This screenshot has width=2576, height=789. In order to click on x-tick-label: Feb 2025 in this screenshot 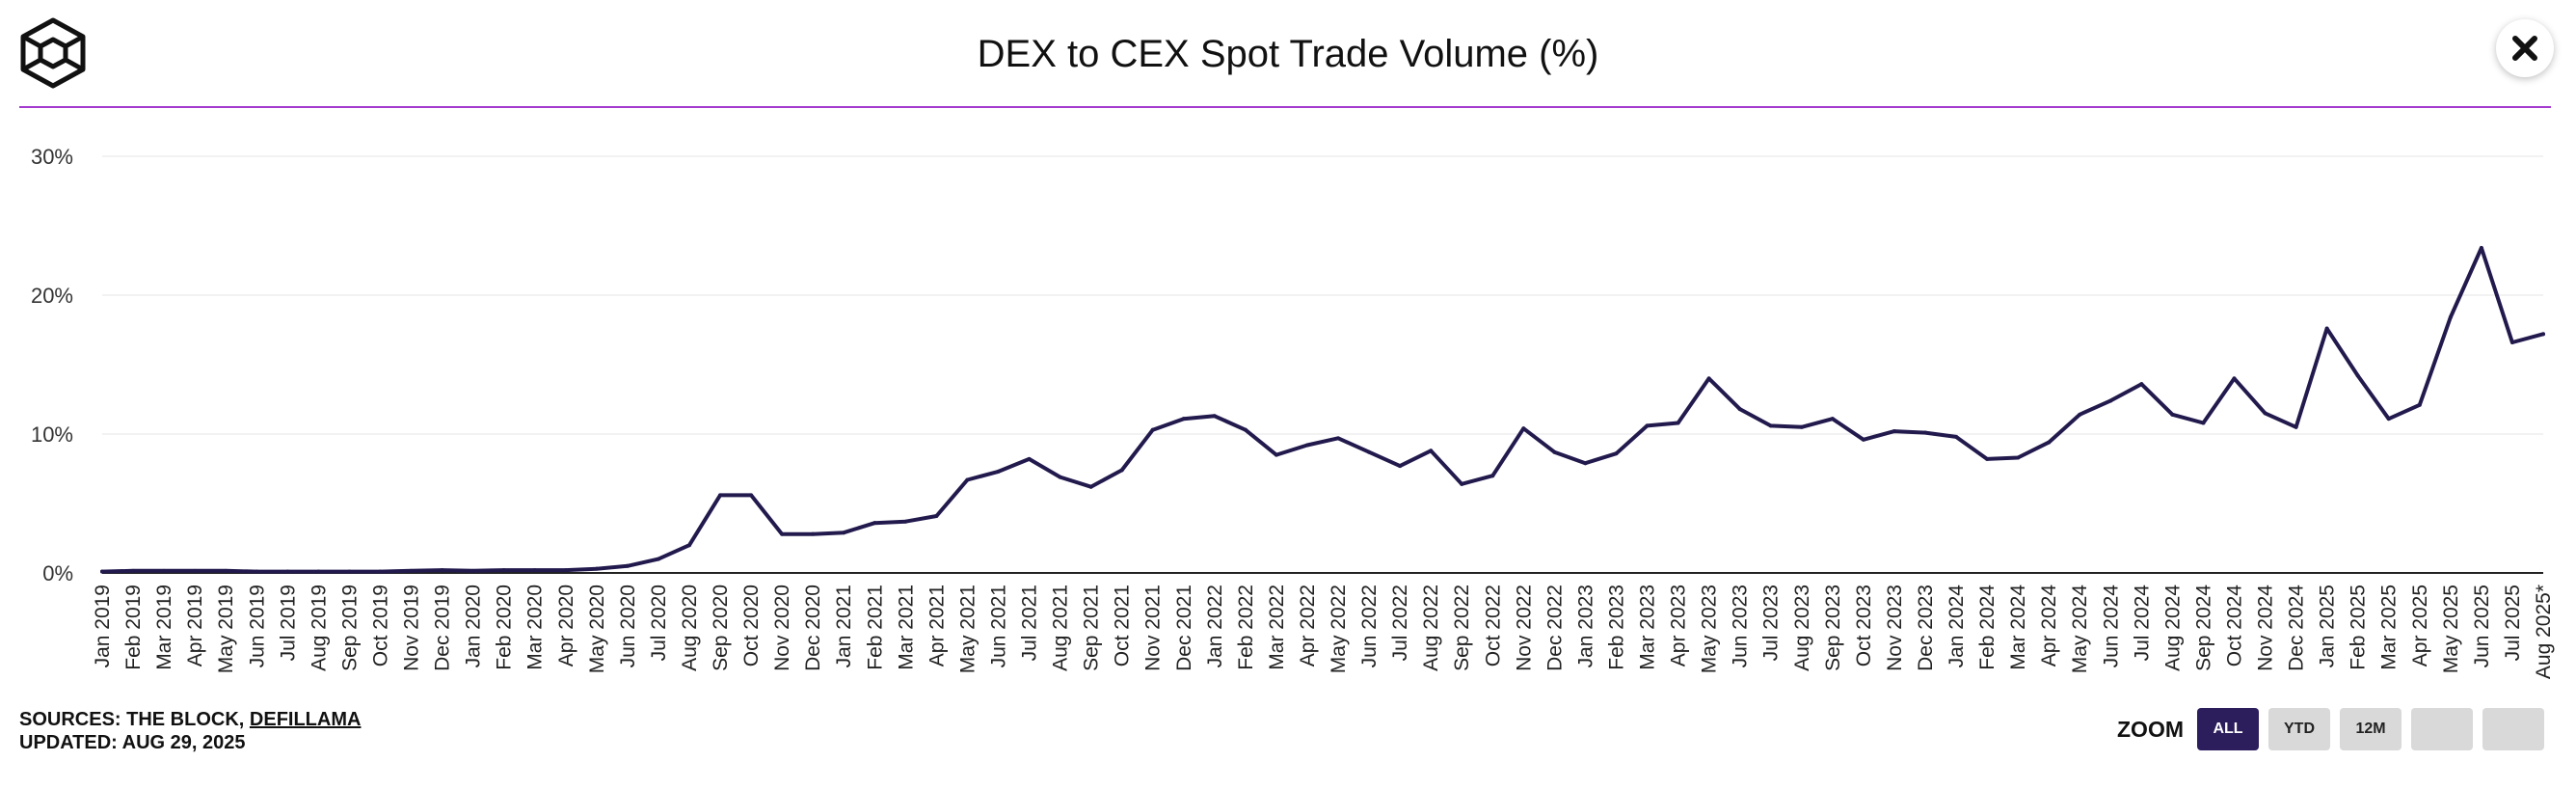, I will do `click(2359, 627)`.